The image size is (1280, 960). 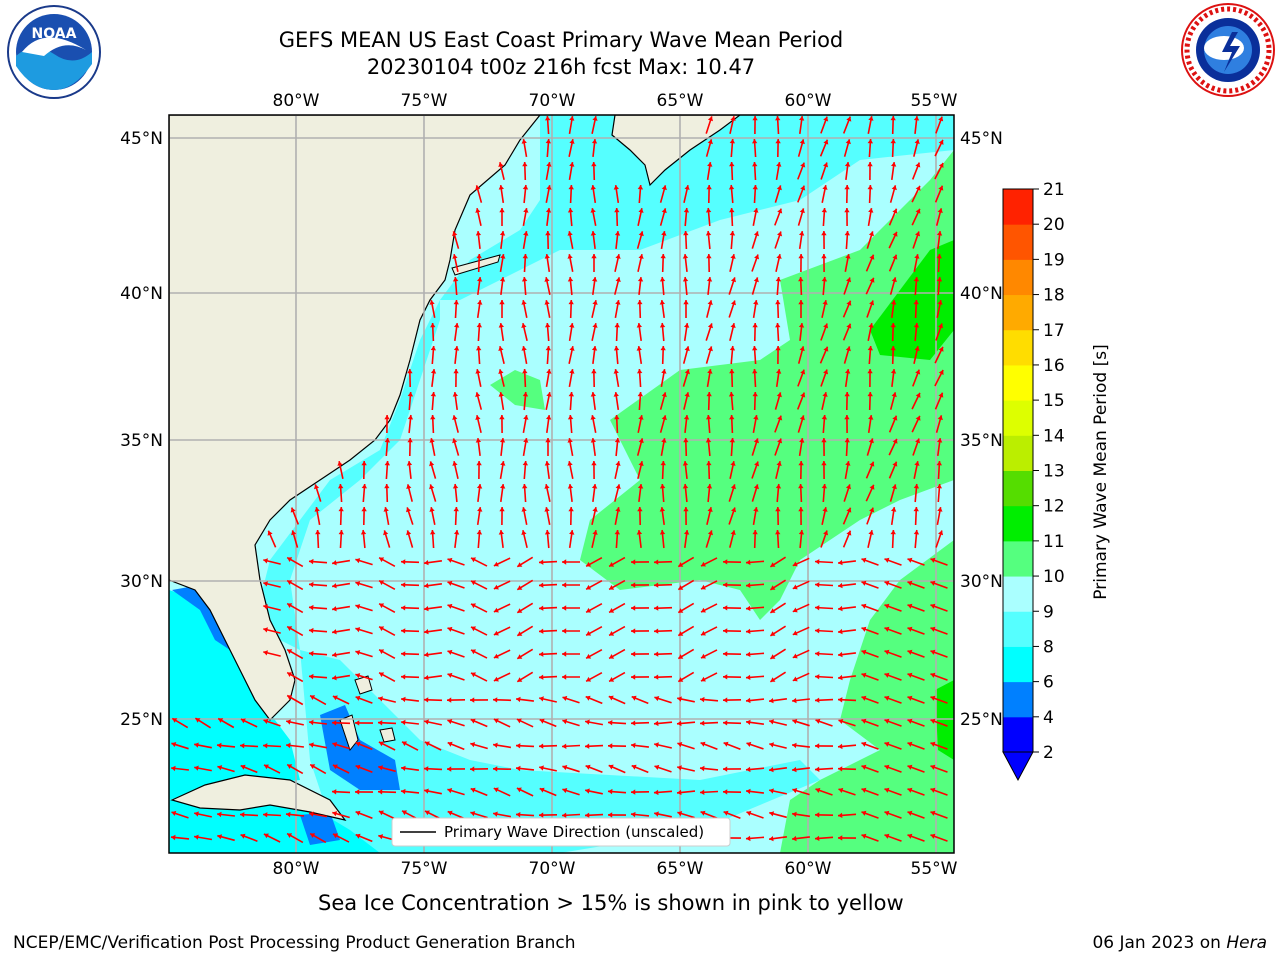 I want to click on colorbar-tick-label: 14, so click(x=1054, y=436).